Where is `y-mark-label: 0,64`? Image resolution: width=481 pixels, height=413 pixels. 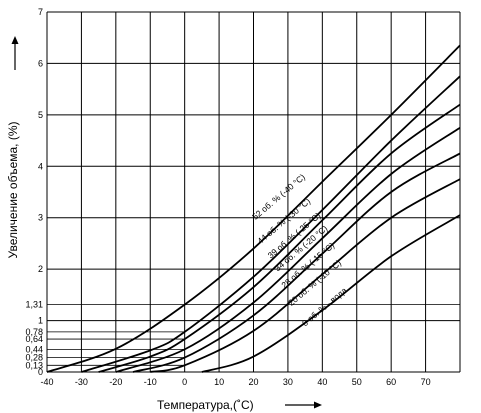 y-mark-label: 0,64 is located at coordinates (34, 339).